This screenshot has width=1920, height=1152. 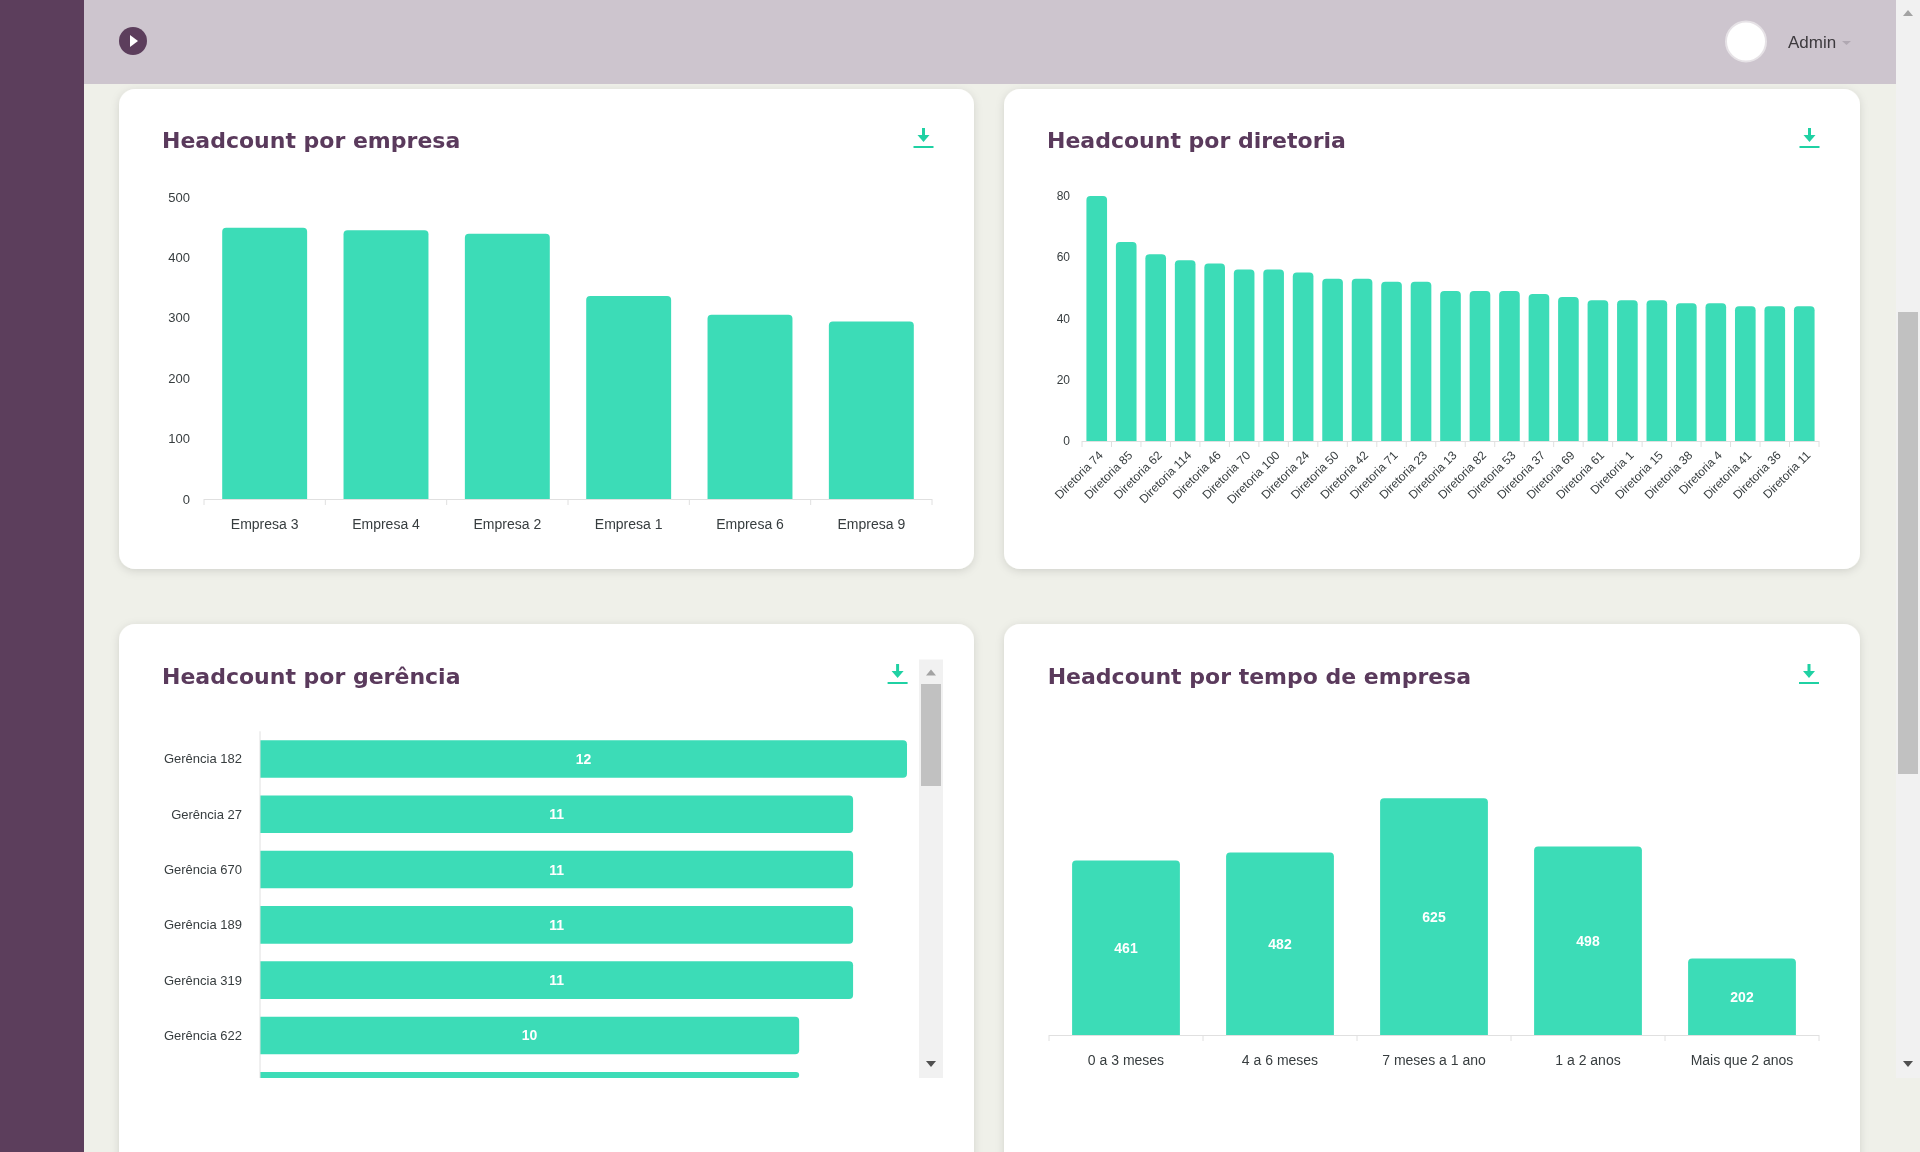 I want to click on x-tick-label: 1 a 2 anos, so click(x=1588, y=1059).